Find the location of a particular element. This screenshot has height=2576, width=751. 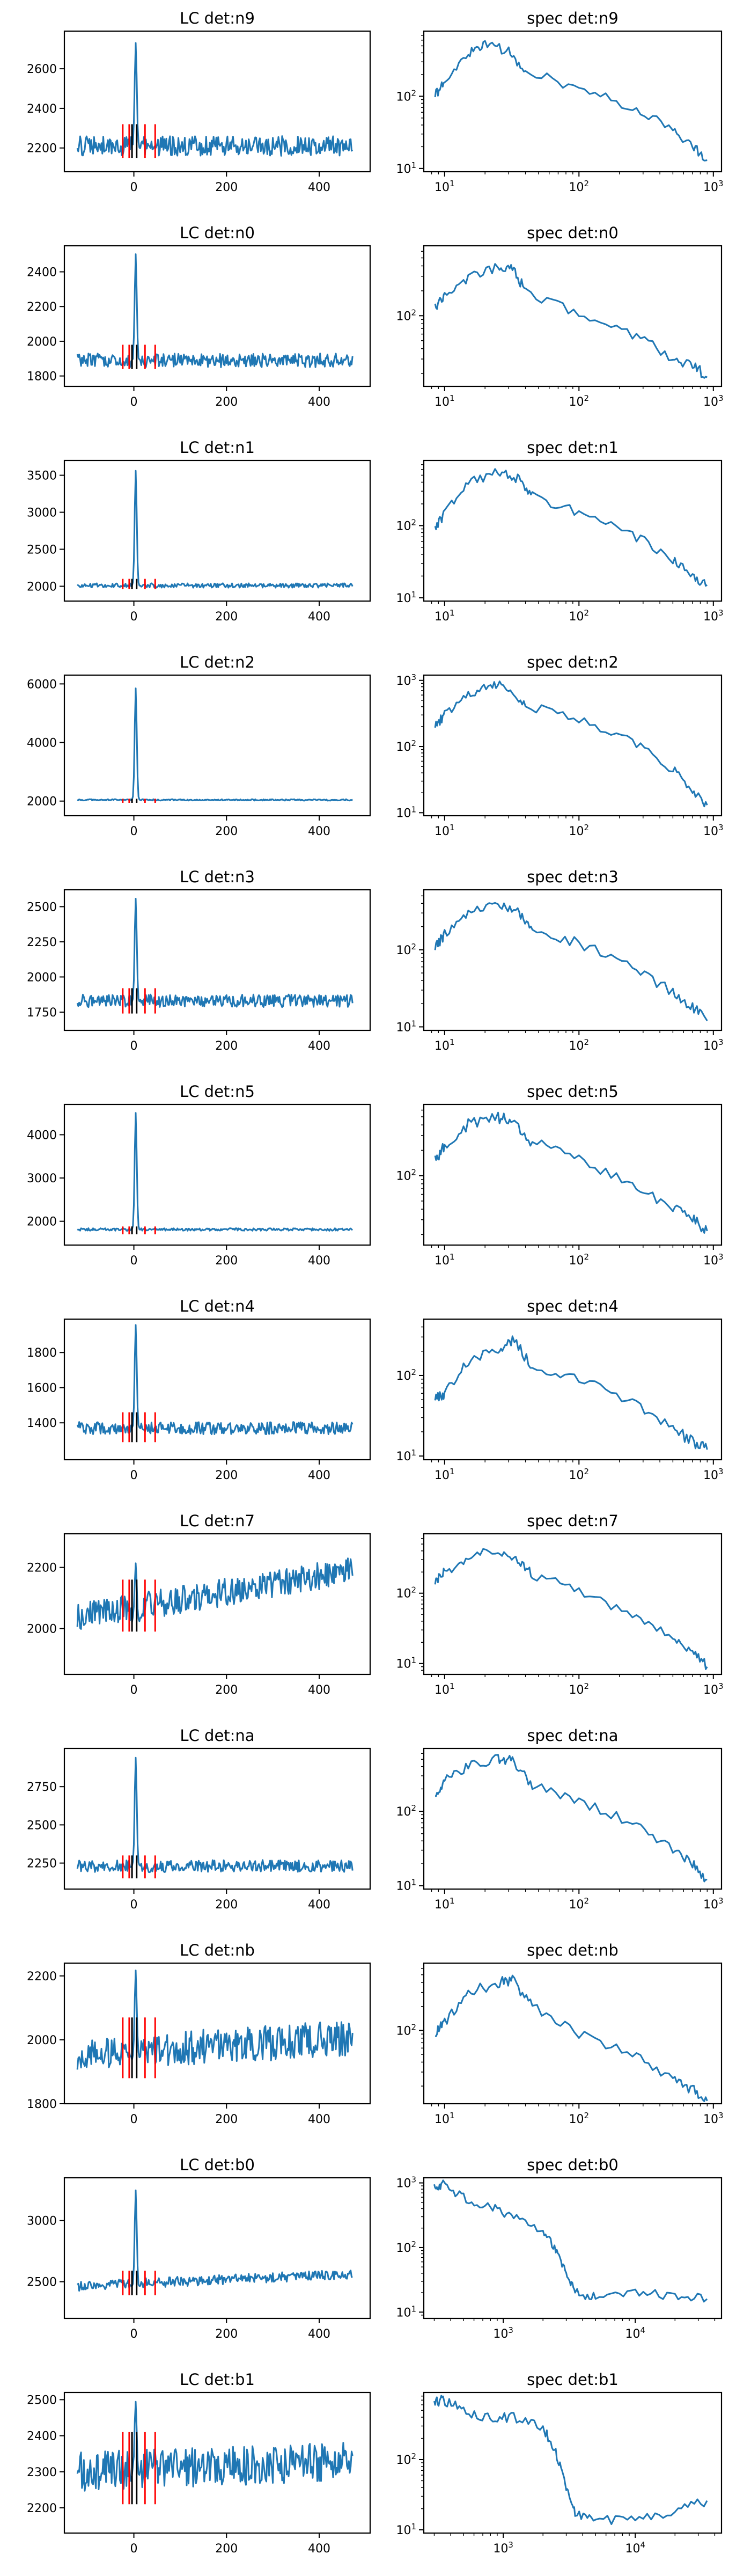

subplot-title: LC det:n5 is located at coordinates (217, 1091).